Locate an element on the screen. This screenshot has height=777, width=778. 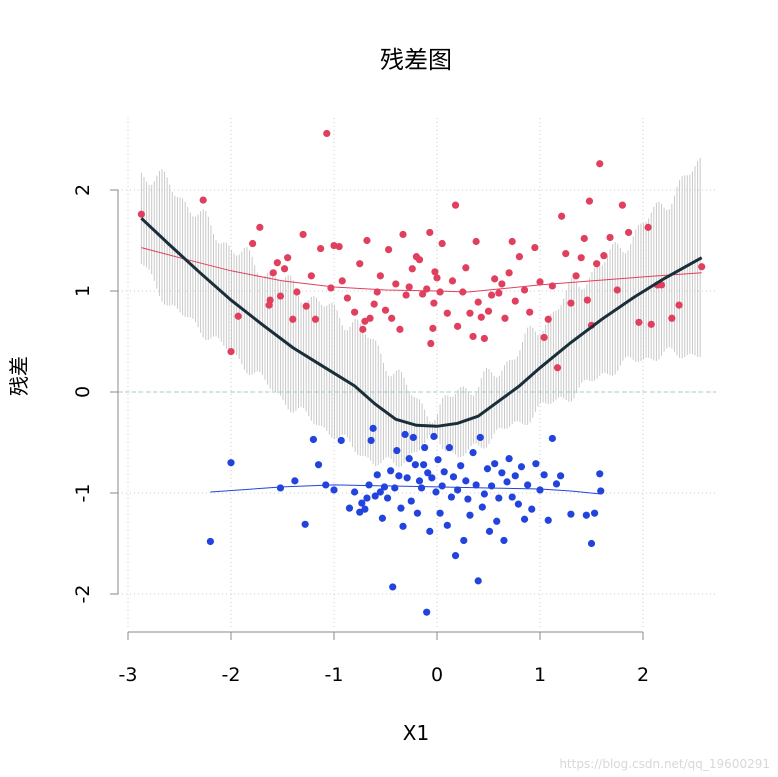
x-tick-label: 0 is located at coordinates (437, 675).